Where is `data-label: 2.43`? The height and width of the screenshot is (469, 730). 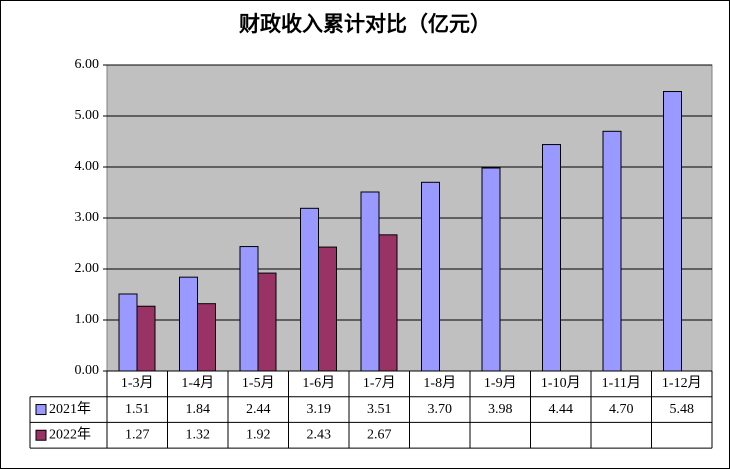
data-label: 2.43 is located at coordinates (319, 434).